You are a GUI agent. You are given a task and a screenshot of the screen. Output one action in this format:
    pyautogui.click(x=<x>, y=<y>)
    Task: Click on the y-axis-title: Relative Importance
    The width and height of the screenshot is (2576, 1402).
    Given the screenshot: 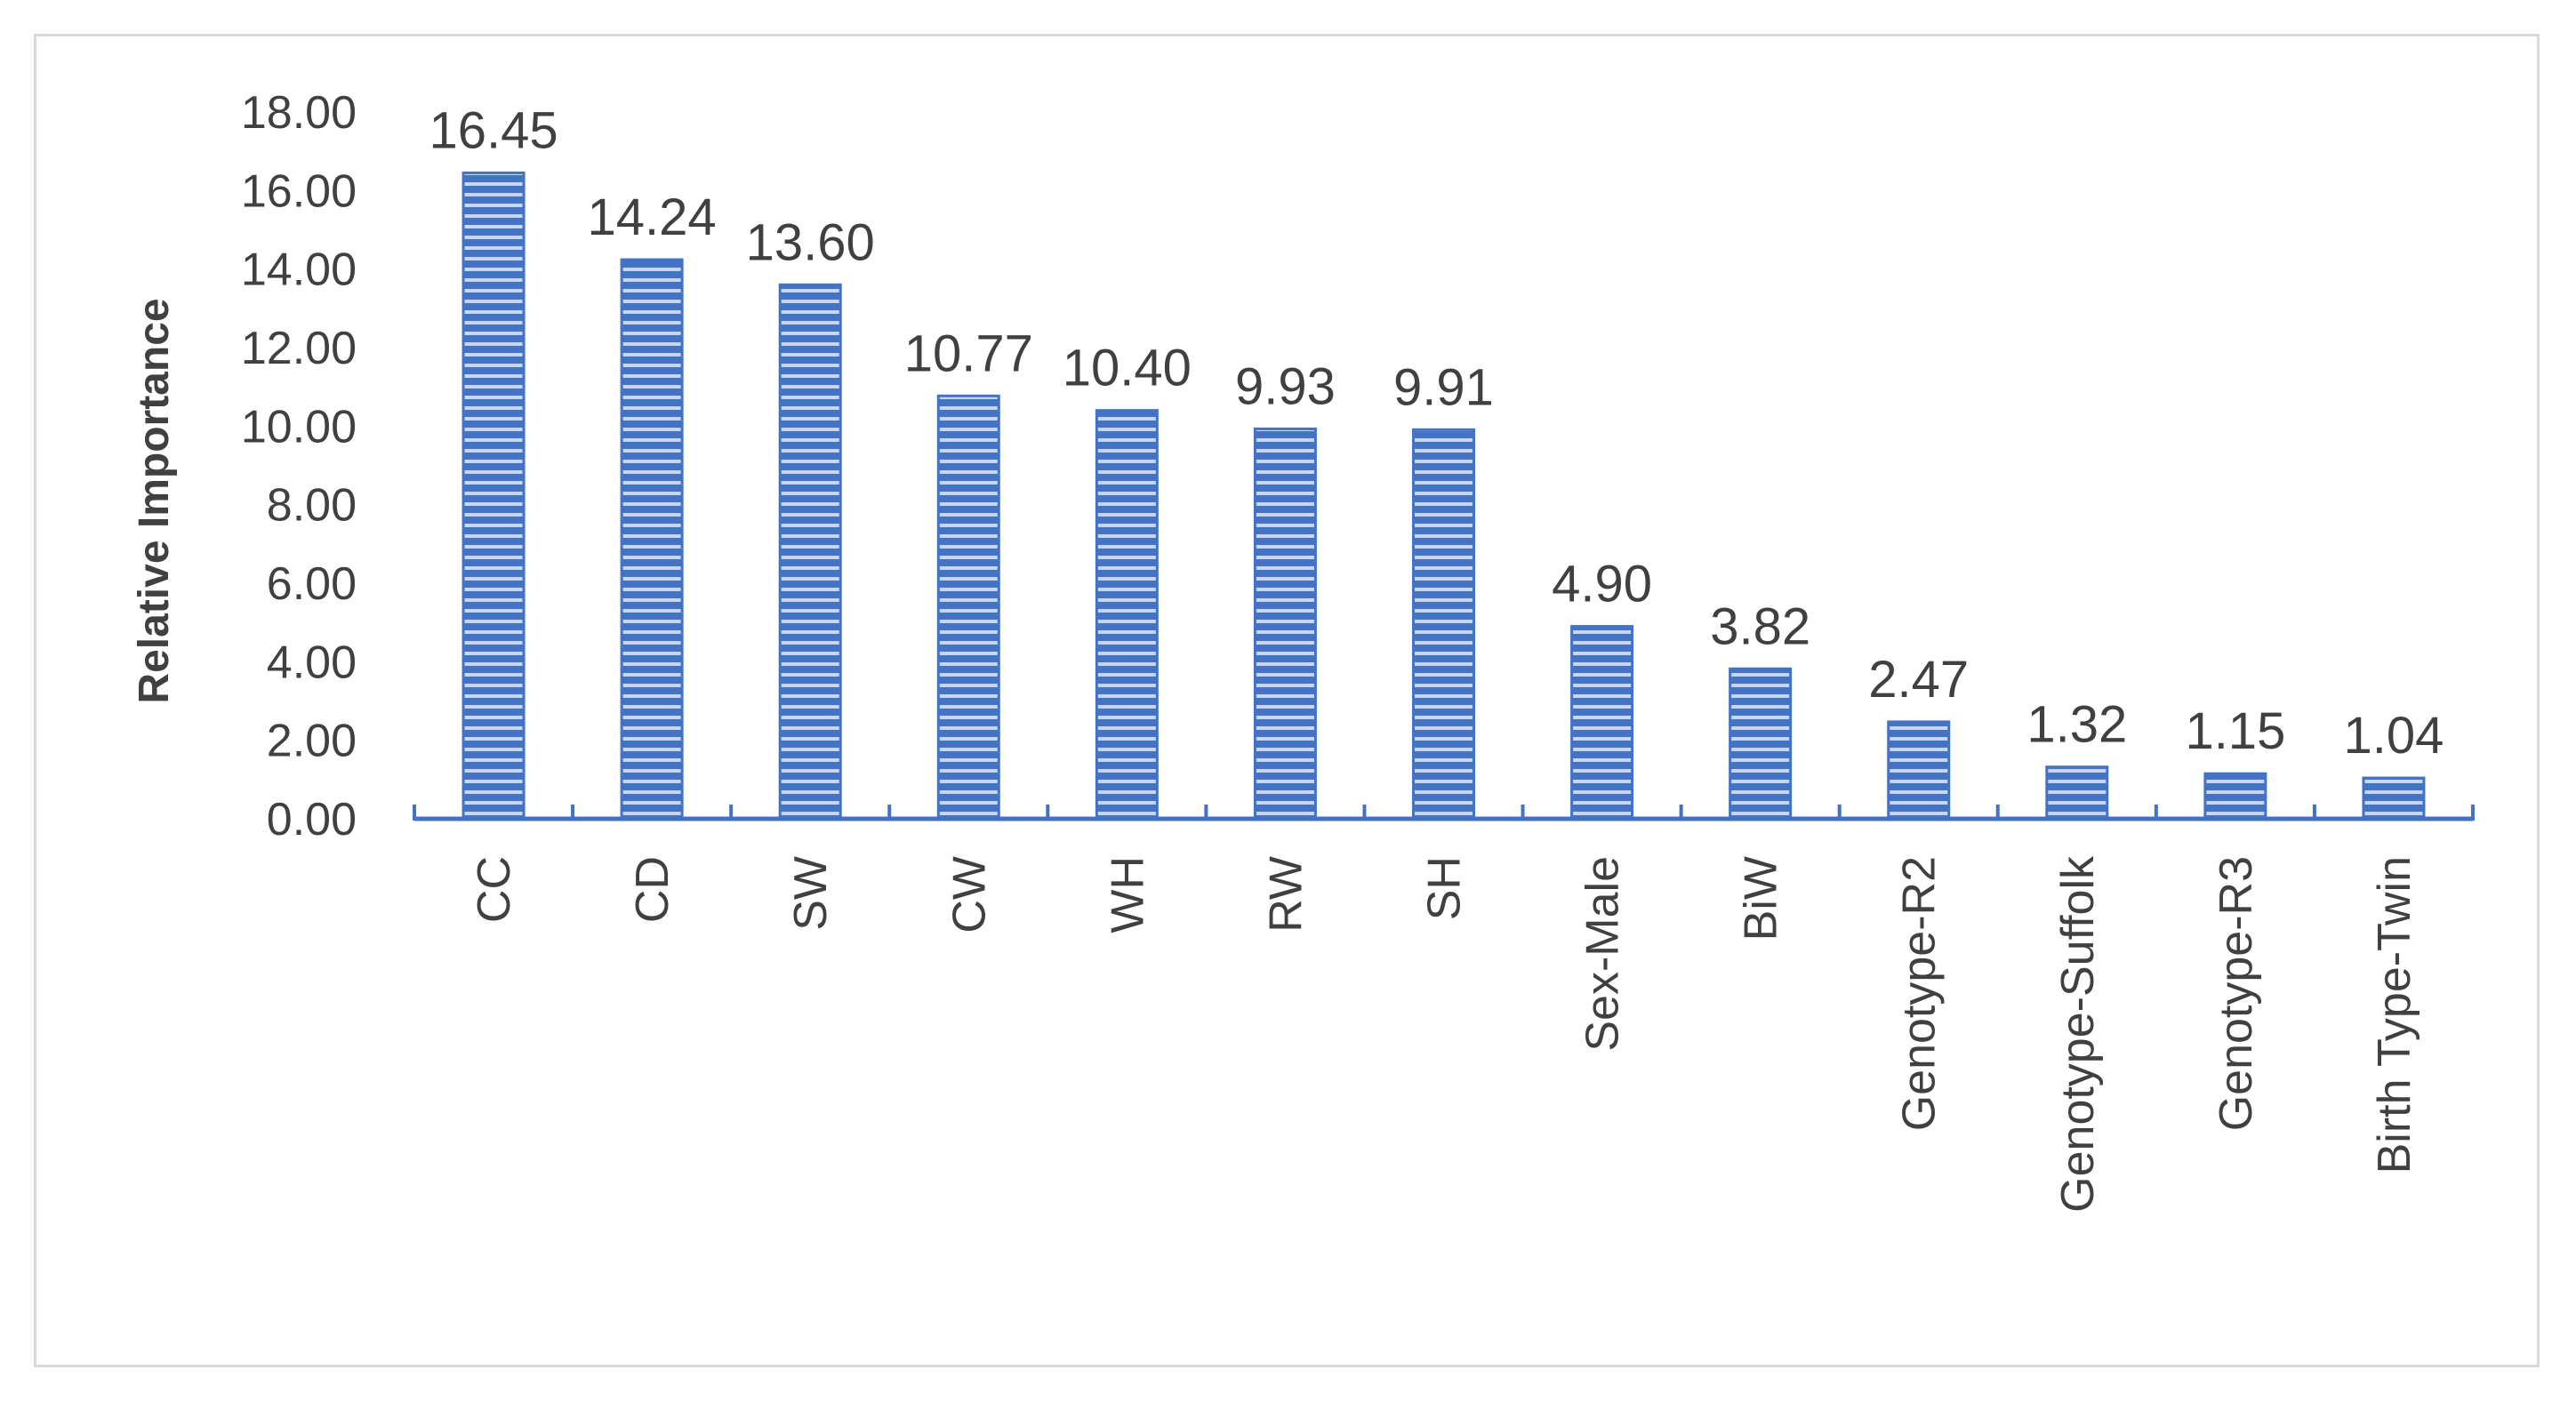 What is the action you would take?
    pyautogui.click(x=154, y=500)
    